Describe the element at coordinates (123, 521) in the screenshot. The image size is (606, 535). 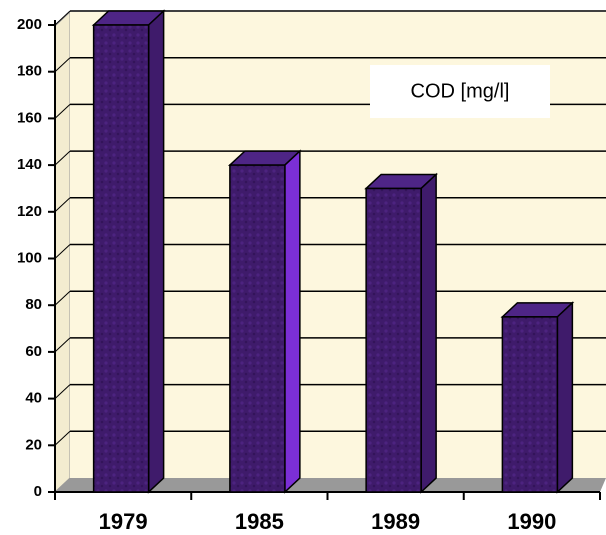
I see `x-tick-label: 1979` at that location.